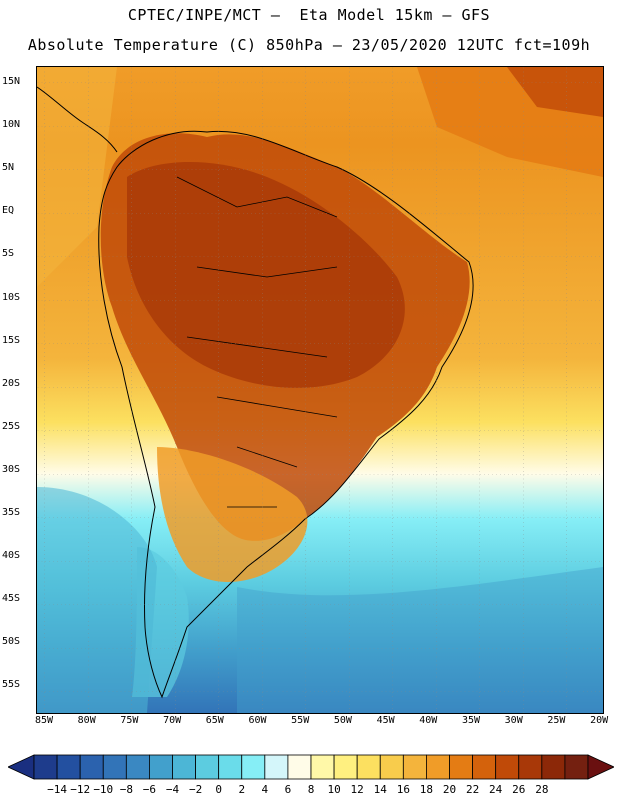 The height and width of the screenshot is (800, 618). What do you see at coordinates (428, 720) in the screenshot?
I see `lon-label: 40W` at bounding box center [428, 720].